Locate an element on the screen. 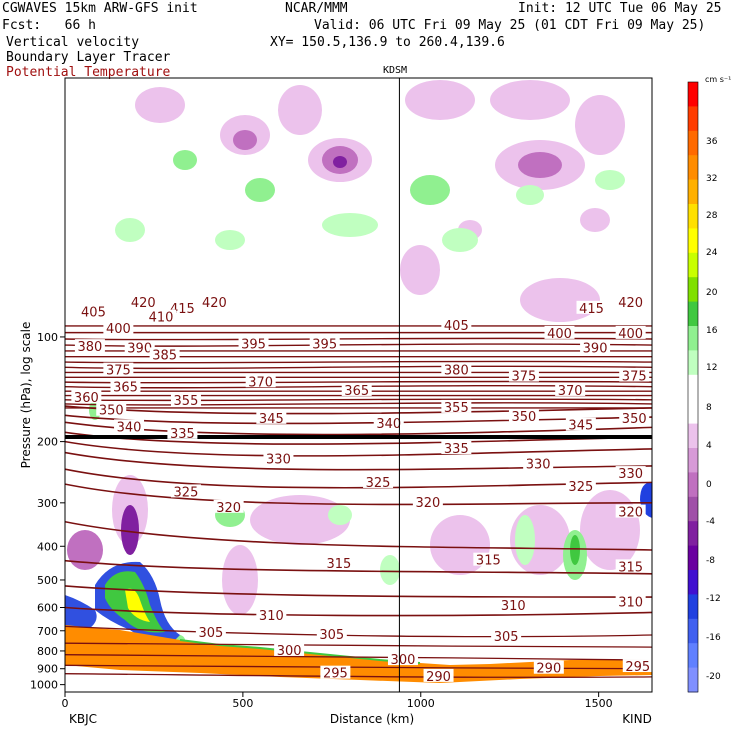 Image resolution: width=740 pixels, height=740 pixels. cross-section-endpoints: XY= 150.5,136.9 to 260.4,139.6 is located at coordinates (387, 42).